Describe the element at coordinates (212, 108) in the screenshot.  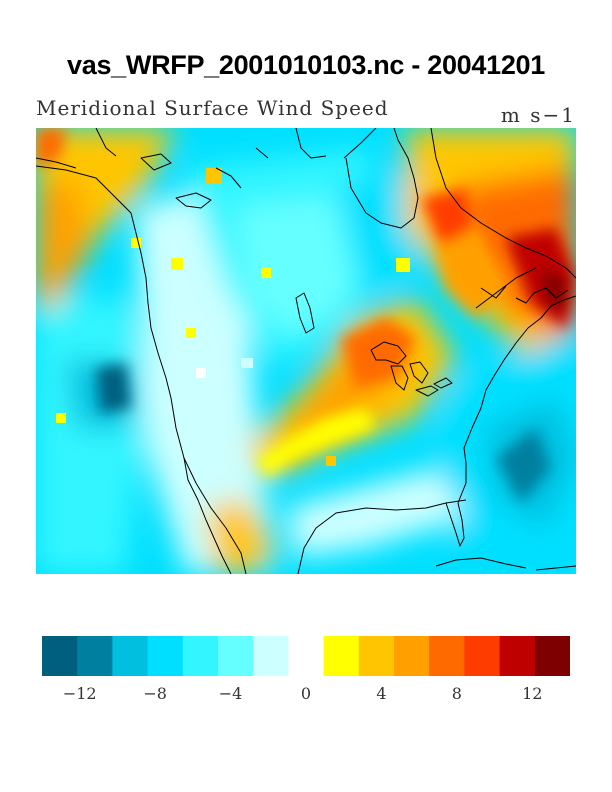
I see `variable-name: Meridional Surface Wind Speed` at that location.